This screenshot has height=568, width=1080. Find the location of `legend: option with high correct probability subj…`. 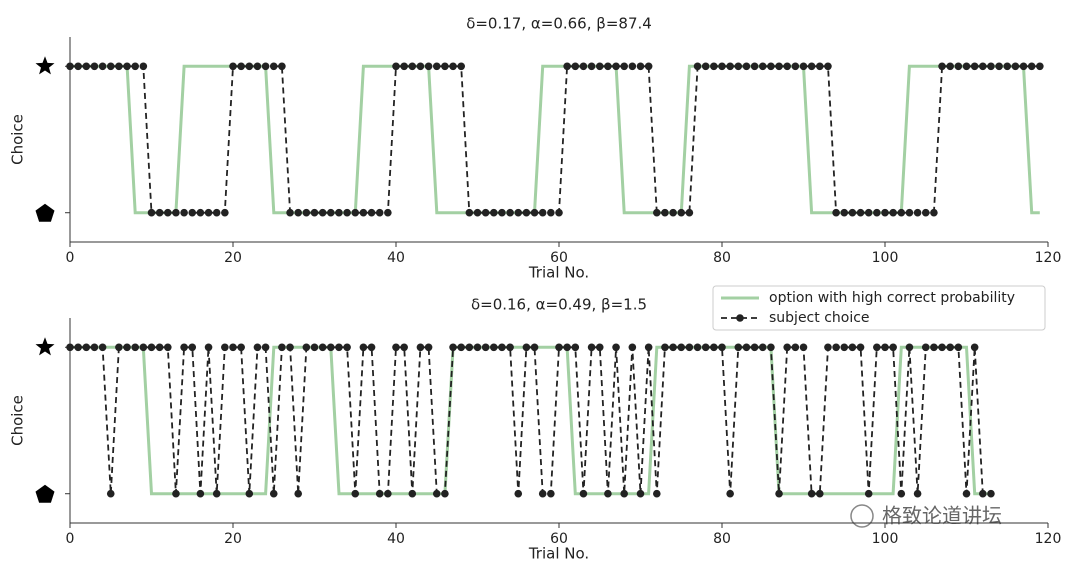

legend: option with high correct probability subj… is located at coordinates (879, 308).